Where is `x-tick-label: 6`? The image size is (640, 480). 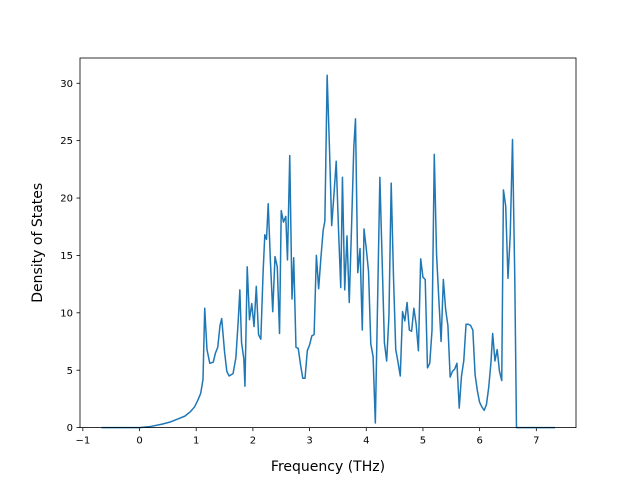 x-tick-label: 6 is located at coordinates (479, 441).